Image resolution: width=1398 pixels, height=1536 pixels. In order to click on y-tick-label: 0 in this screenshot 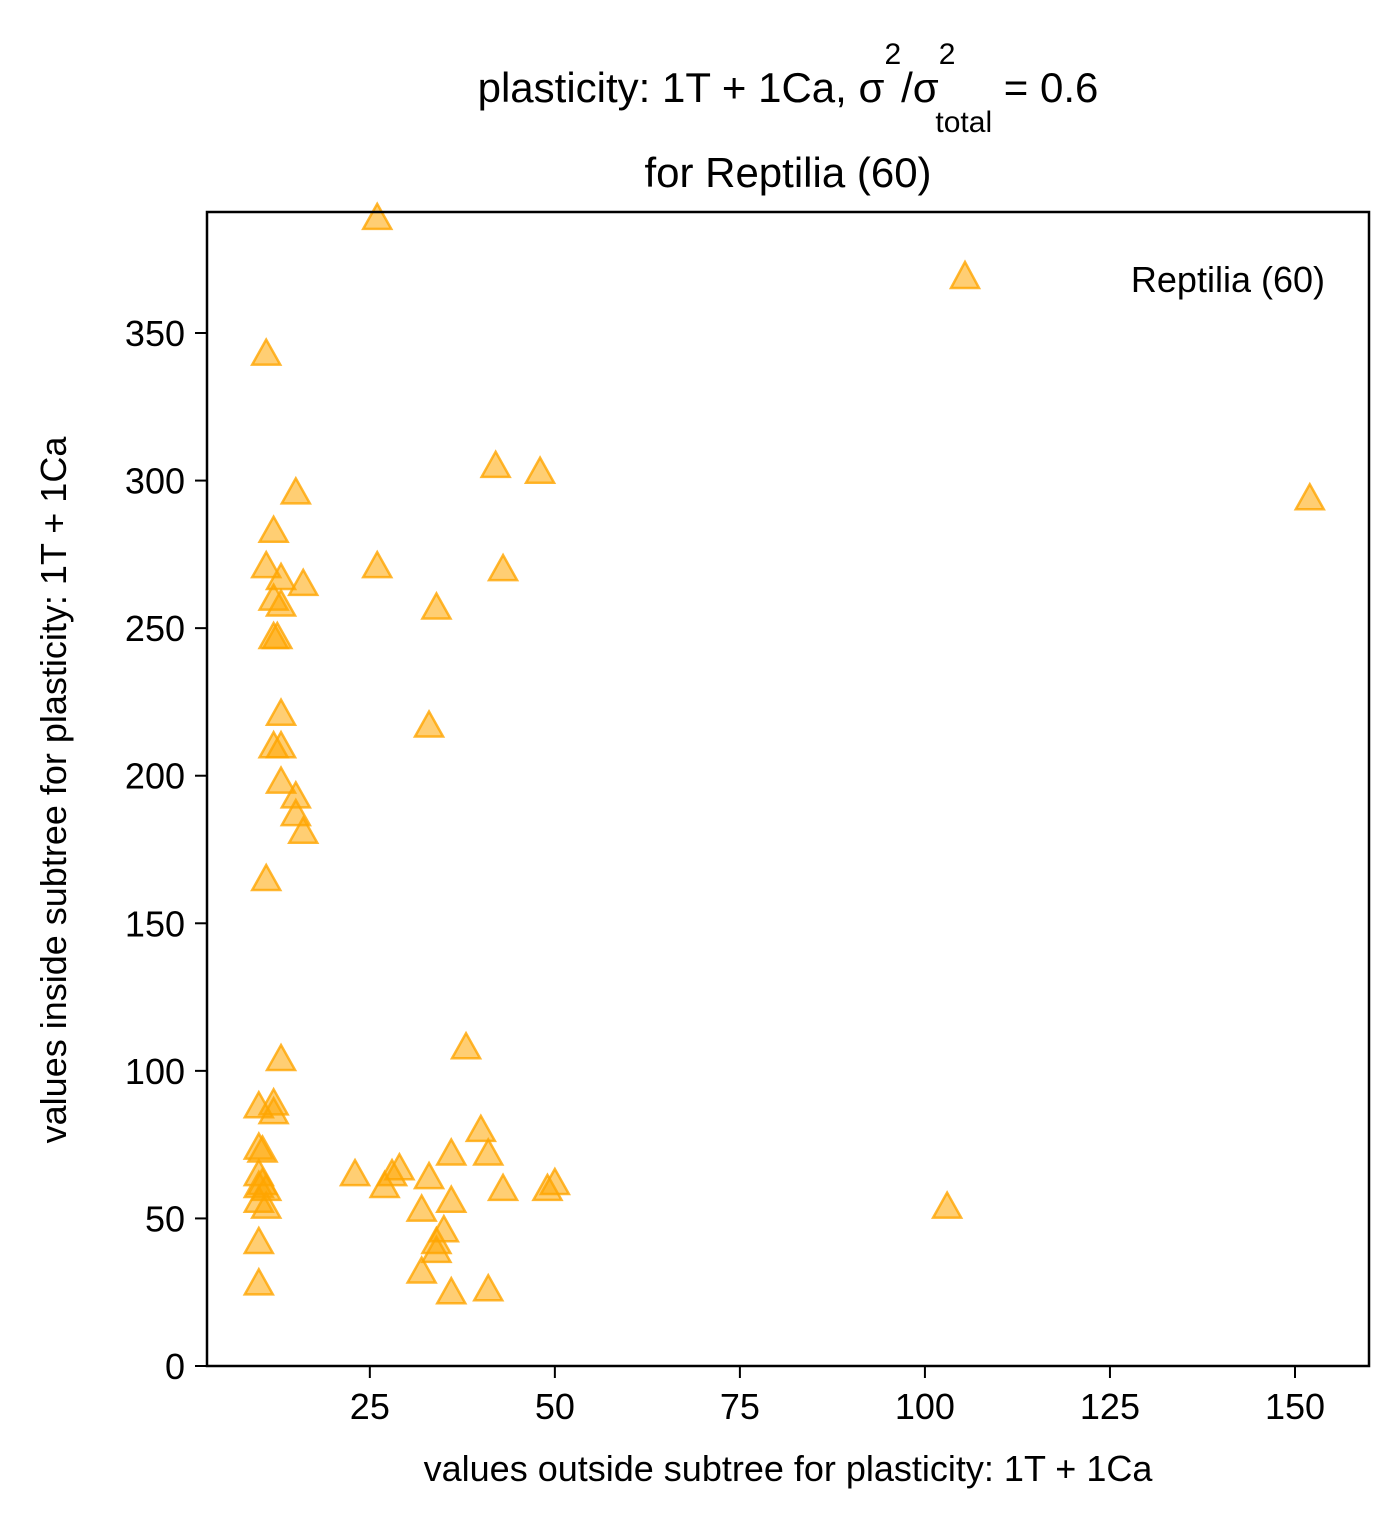, I will do `click(175, 1366)`.